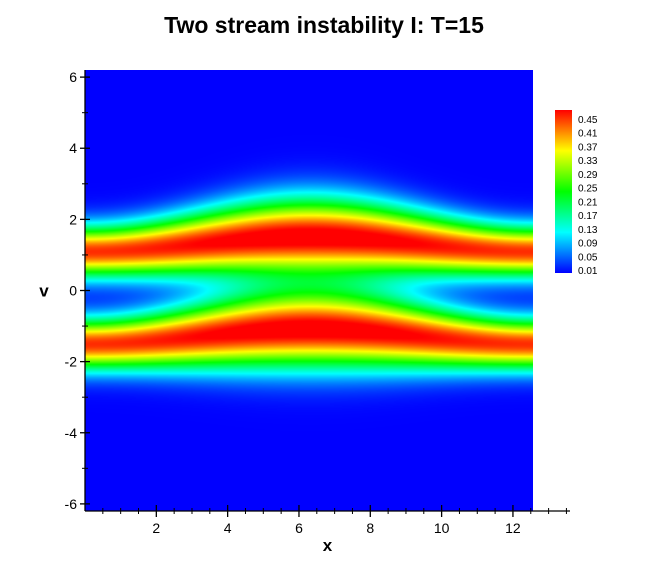 The width and height of the screenshot is (648, 576). Describe the element at coordinates (71, 362) in the screenshot. I see `y-tick-label: -2` at that location.